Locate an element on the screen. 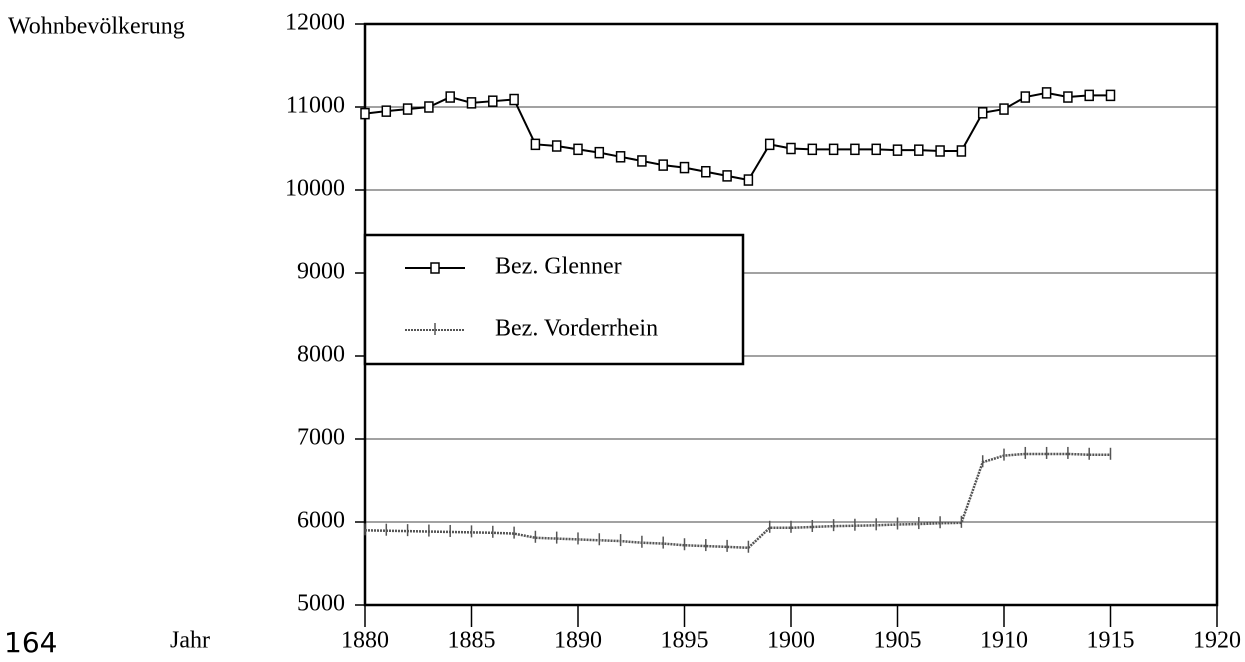  x-axis-label: Jahr is located at coordinates (190, 641).